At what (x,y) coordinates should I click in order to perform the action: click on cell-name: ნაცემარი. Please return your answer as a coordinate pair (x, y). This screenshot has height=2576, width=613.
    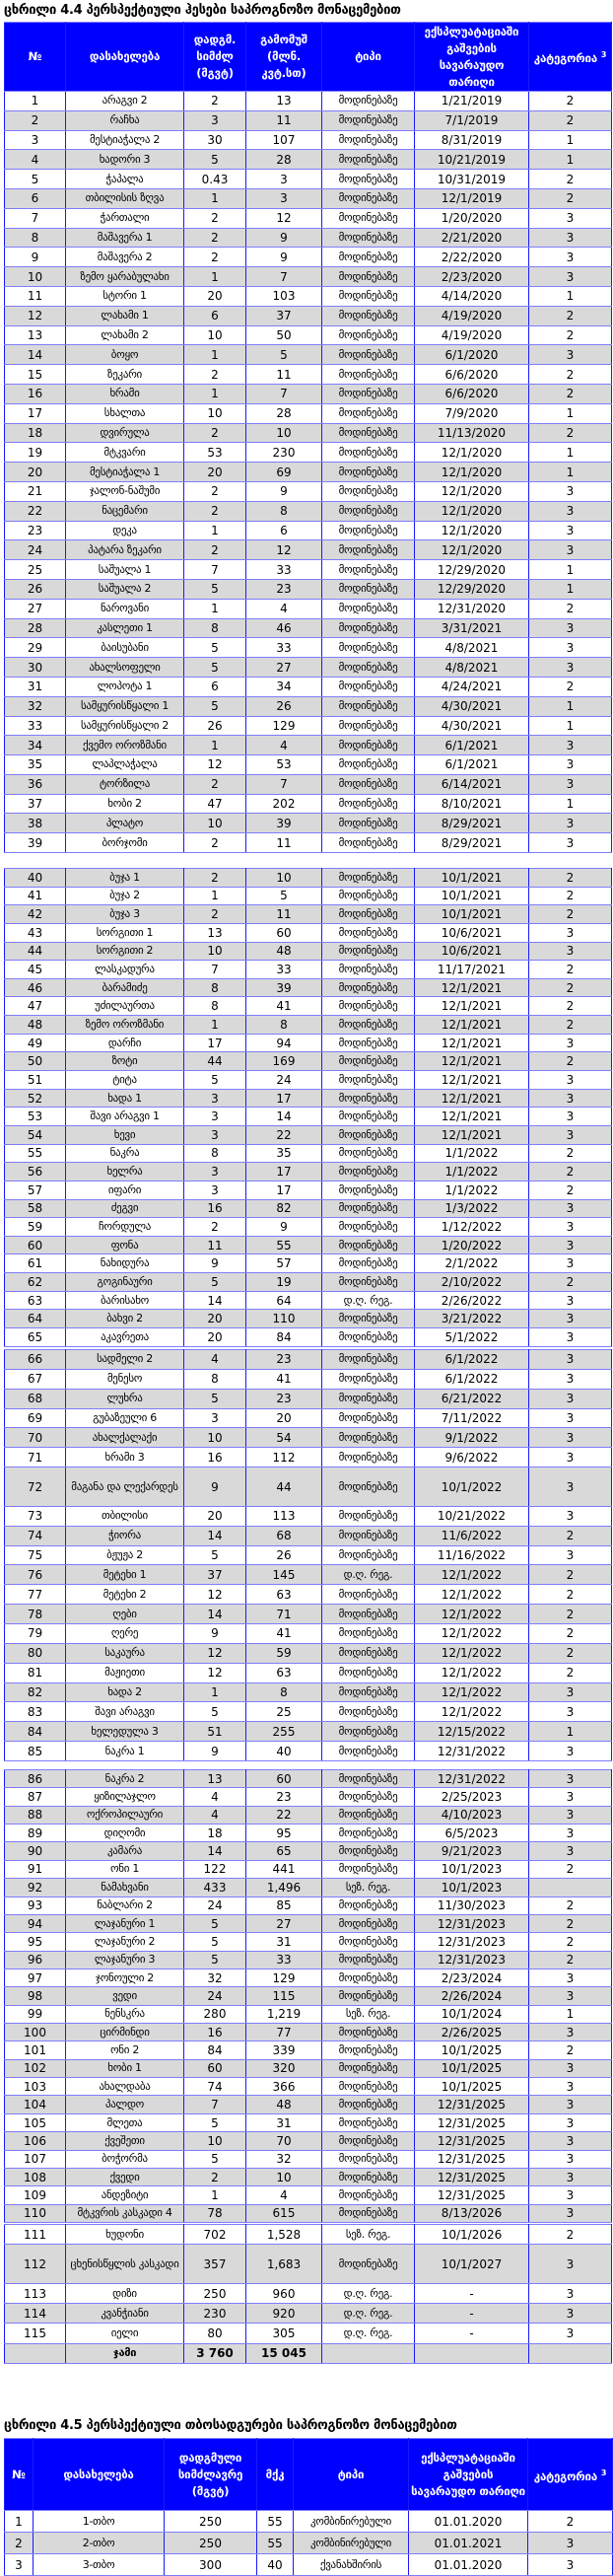
    Looking at the image, I should click on (125, 511).